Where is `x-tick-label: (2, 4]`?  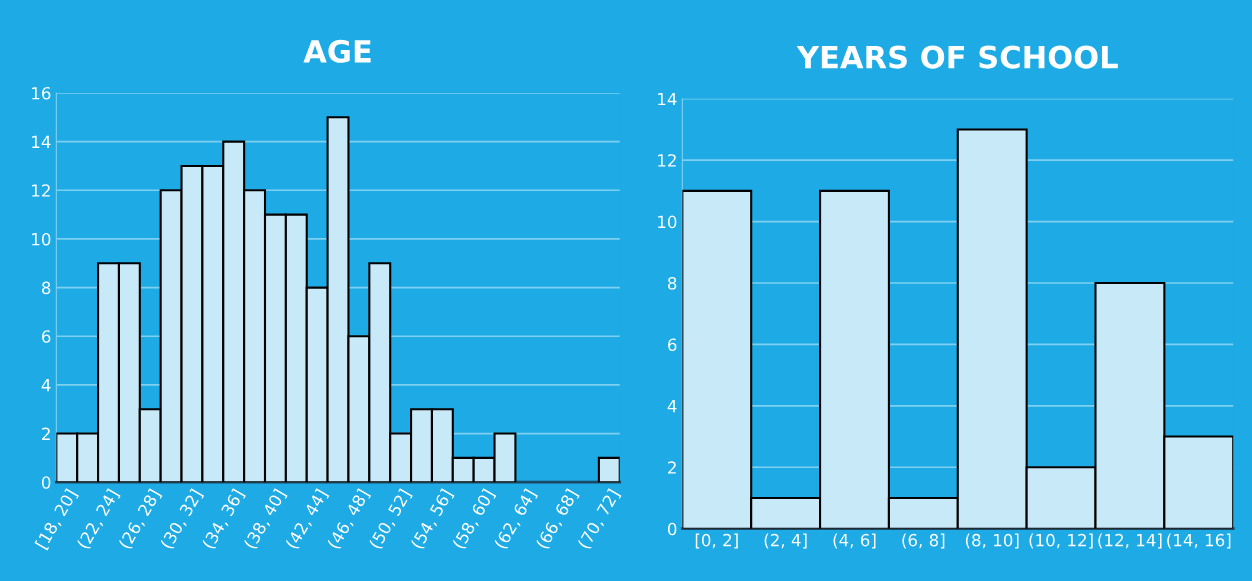 x-tick-label: (2, 4] is located at coordinates (785, 541).